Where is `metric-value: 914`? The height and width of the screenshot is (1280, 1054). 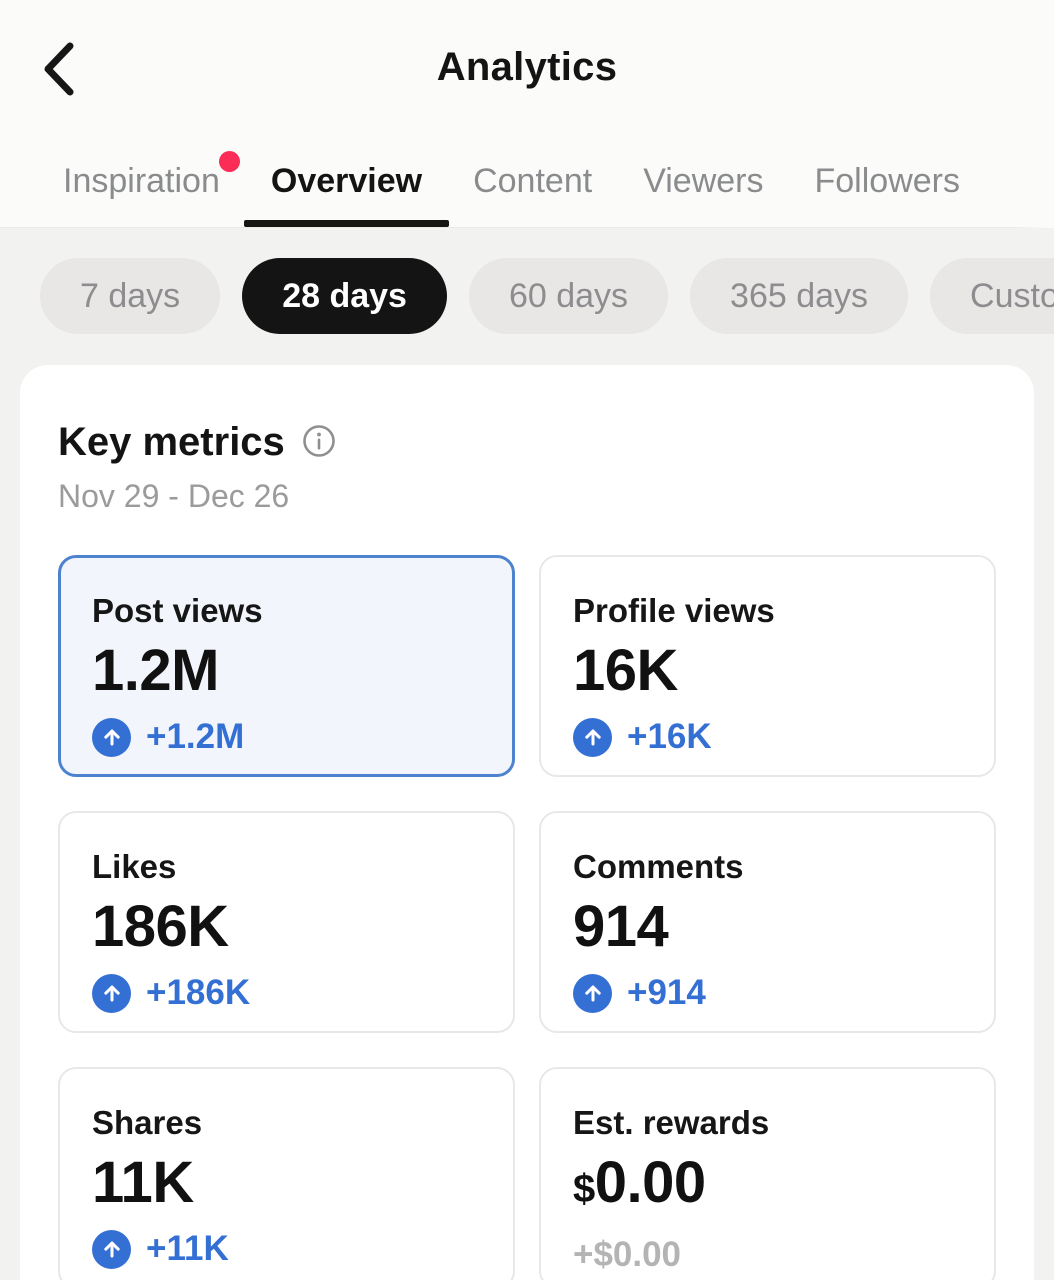 metric-value: 914 is located at coordinates (621, 926).